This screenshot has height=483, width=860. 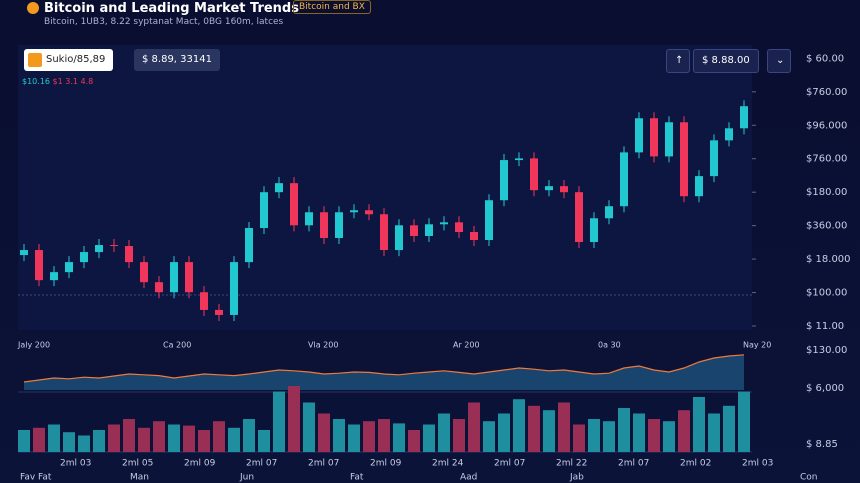 I want to click on x-label: 2ml 24, so click(x=448, y=464).